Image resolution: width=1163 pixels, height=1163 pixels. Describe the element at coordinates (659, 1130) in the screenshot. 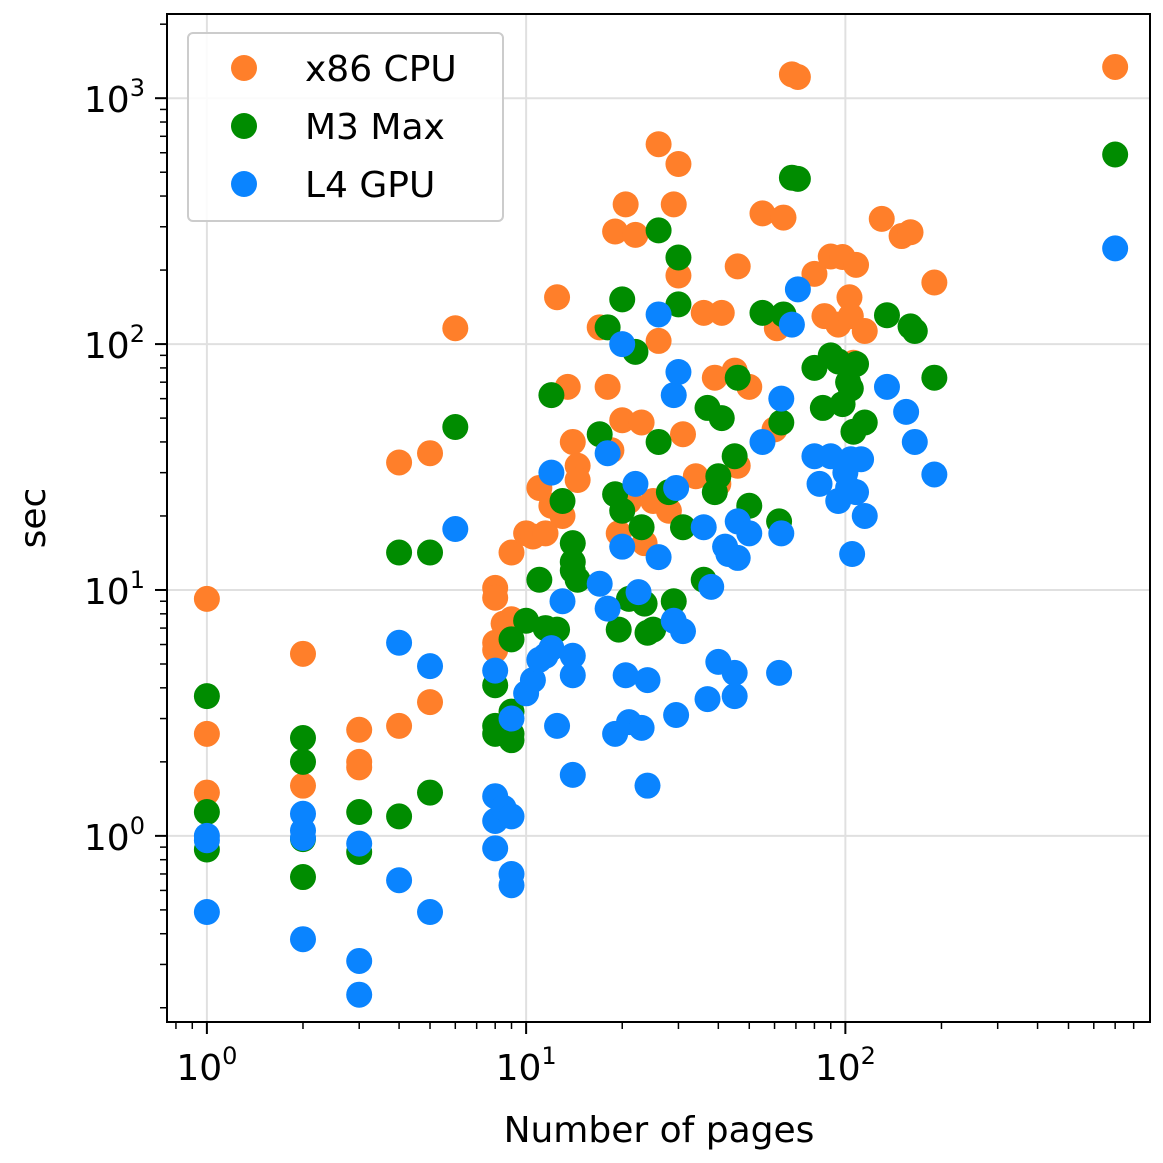

I see `x-axis-title: Number of pages` at that location.